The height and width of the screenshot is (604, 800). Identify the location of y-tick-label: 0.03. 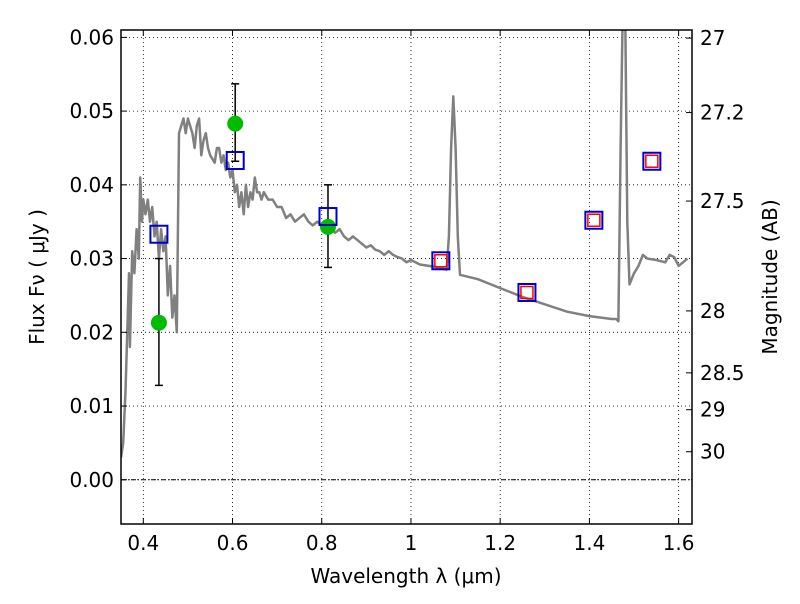
(91, 259).